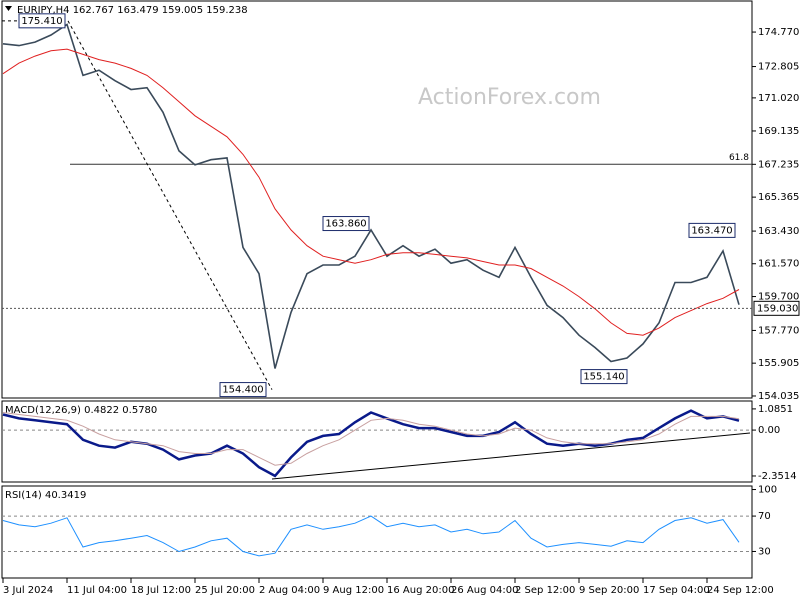 This screenshot has height=600, width=800. Describe the element at coordinates (778, 131) in the screenshot. I see `y-tick-label: 169.135` at that location.